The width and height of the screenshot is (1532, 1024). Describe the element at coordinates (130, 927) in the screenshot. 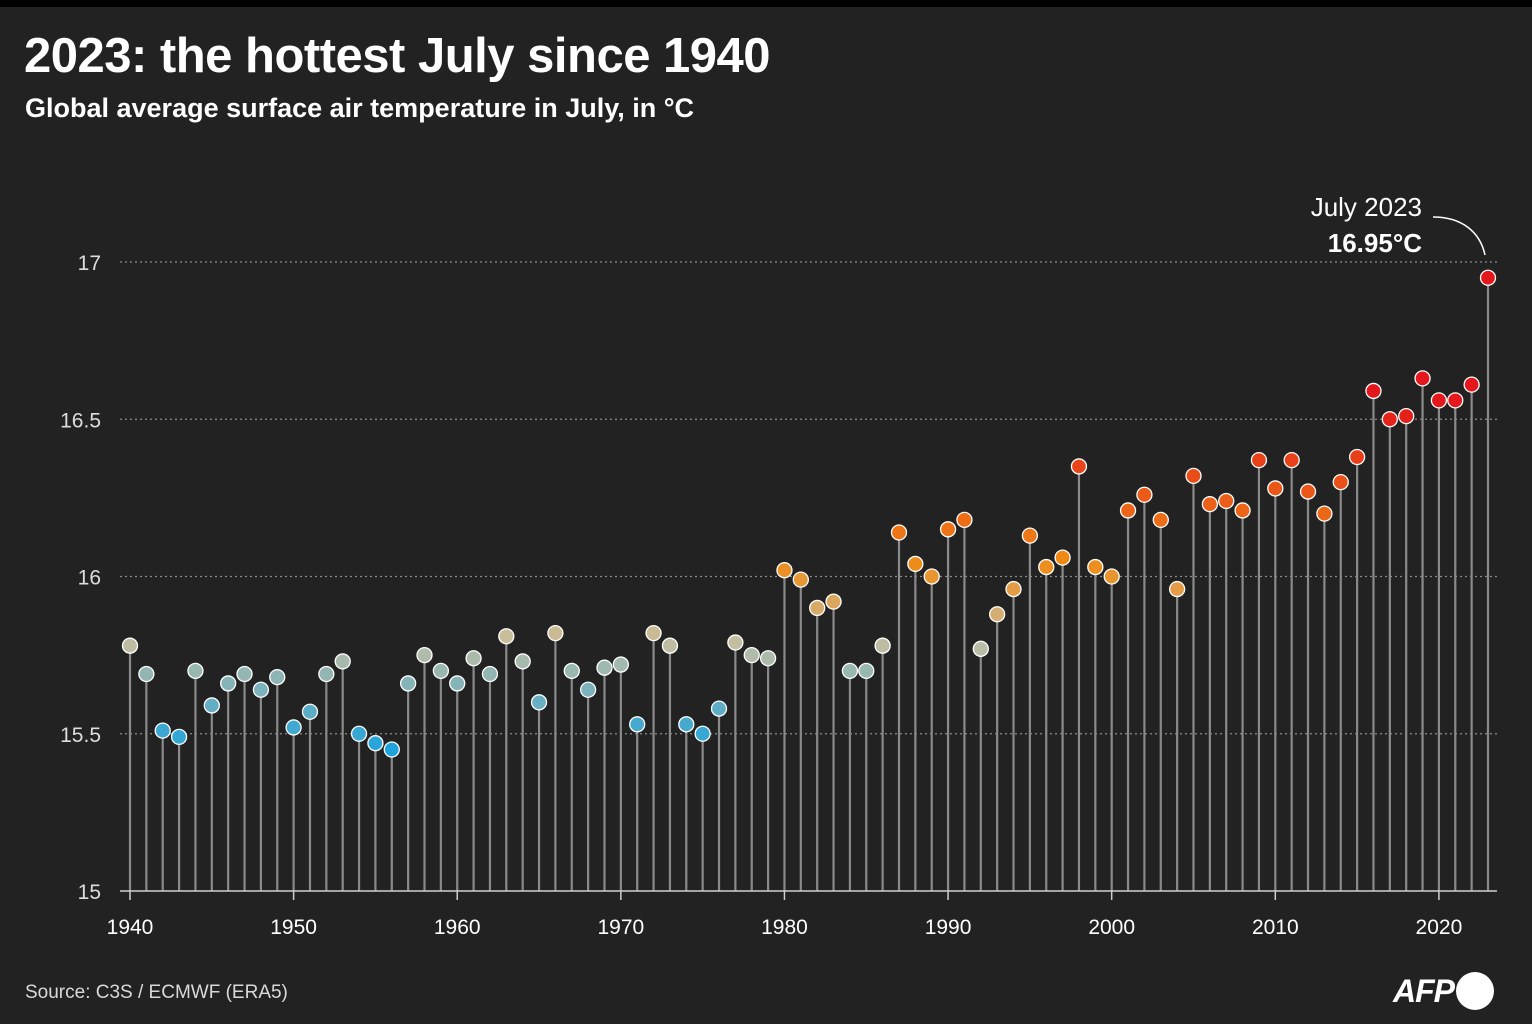

I see `x-tick-label: 1940` at that location.